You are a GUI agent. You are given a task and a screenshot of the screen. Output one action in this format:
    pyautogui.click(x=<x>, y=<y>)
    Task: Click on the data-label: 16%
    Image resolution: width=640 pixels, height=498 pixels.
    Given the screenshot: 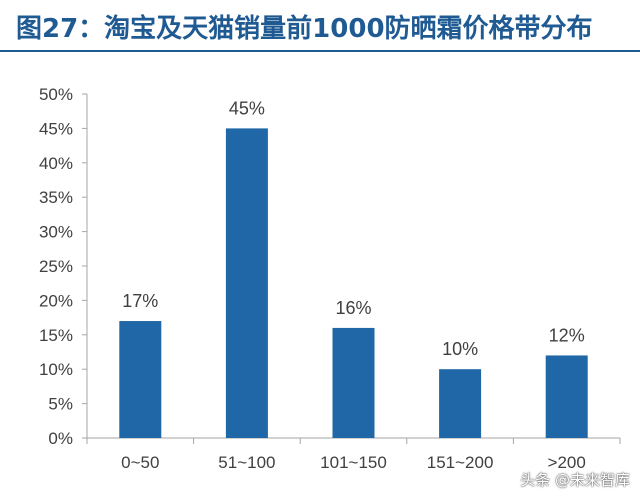 What is the action you would take?
    pyautogui.click(x=353, y=308)
    